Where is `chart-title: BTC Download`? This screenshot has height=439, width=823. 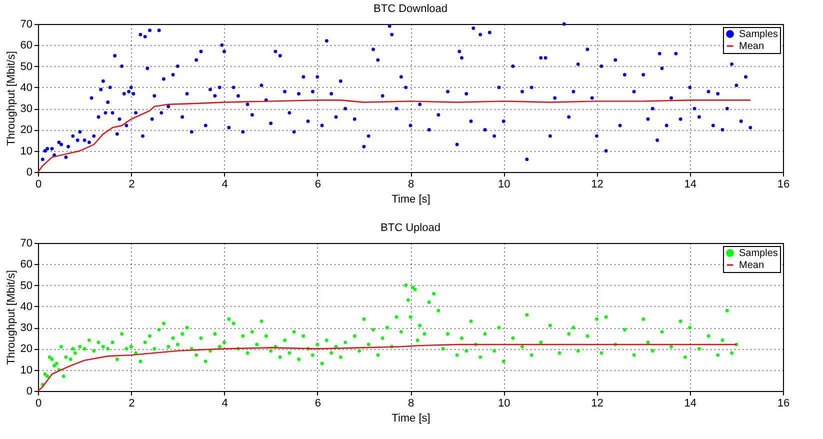
chart-title: BTC Download is located at coordinates (411, 9).